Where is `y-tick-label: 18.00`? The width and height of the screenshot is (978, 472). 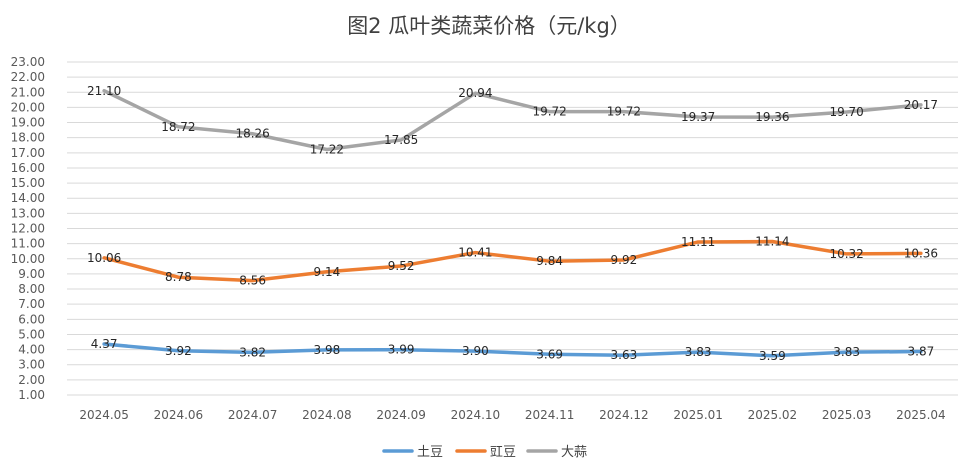 y-tick-label: 18.00 is located at coordinates (28, 138).